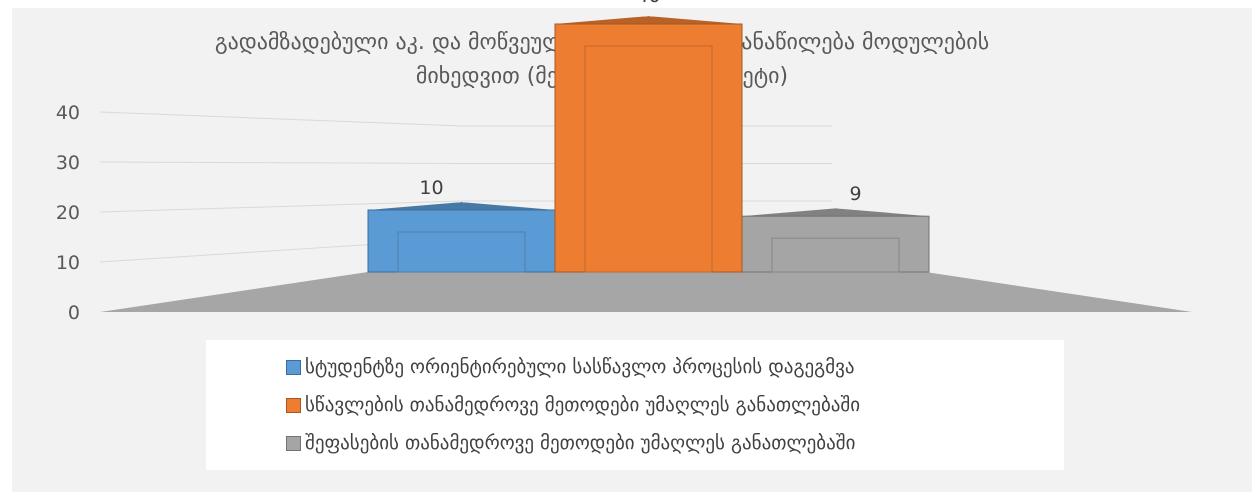 The height and width of the screenshot is (496, 1256). I want to click on y-tick-label-1: 10, so click(68, 263).